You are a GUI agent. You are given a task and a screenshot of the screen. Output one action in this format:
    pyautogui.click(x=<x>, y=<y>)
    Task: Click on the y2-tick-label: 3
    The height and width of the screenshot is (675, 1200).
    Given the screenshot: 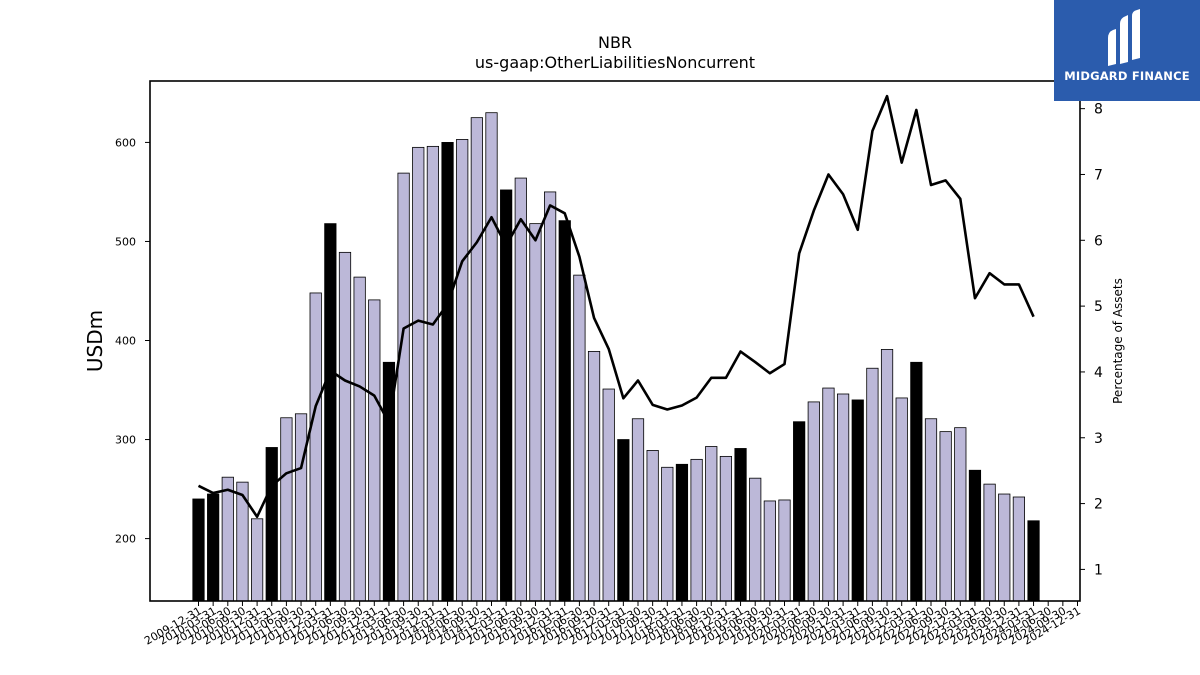 What is the action you would take?
    pyautogui.click(x=1098, y=439)
    